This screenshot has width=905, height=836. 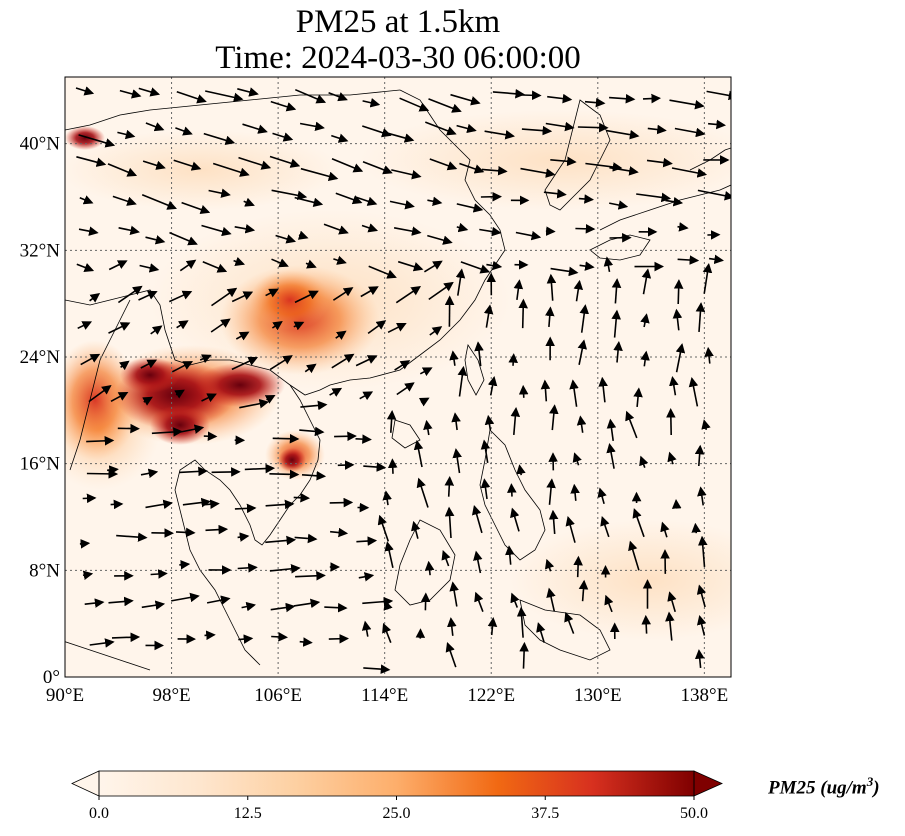 What do you see at coordinates (40, 144) in the screenshot?
I see `latitude-tick-label: 40°N` at bounding box center [40, 144].